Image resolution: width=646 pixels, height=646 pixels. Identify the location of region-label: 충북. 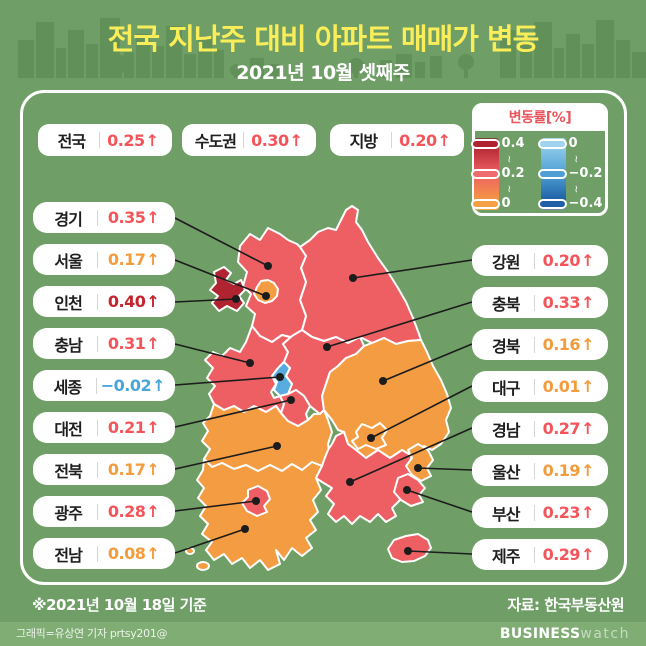
(506, 304).